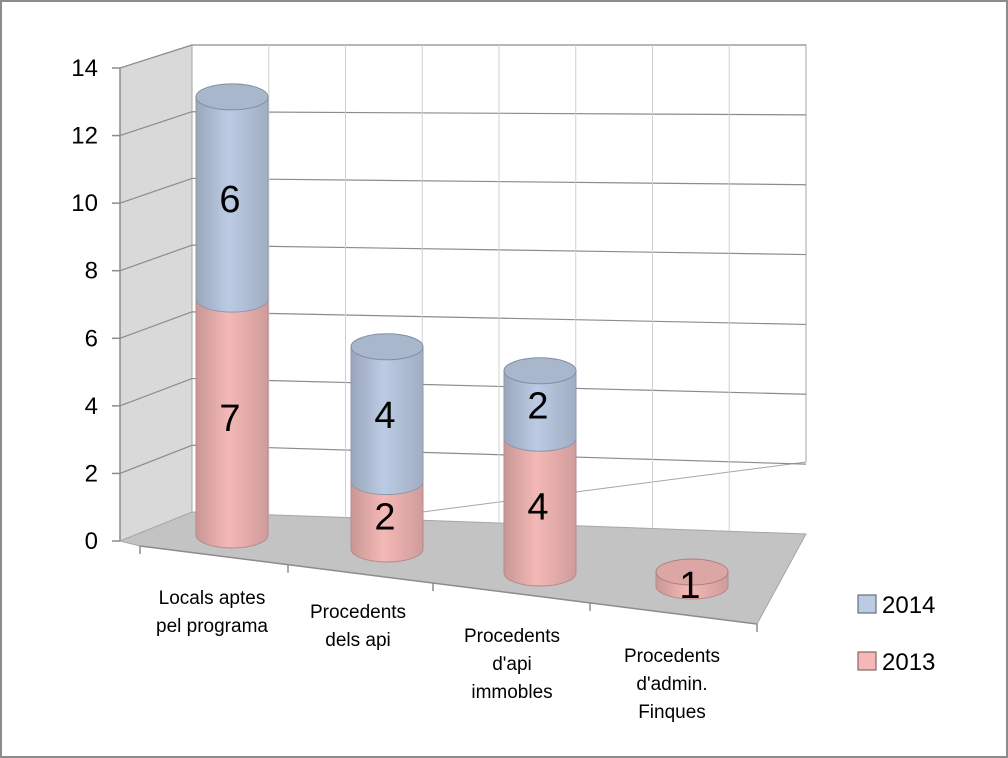 Image resolution: width=1008 pixels, height=758 pixels. I want to click on y-axis: 0 2 4 6 8 10 12 14, so click(96, 305).